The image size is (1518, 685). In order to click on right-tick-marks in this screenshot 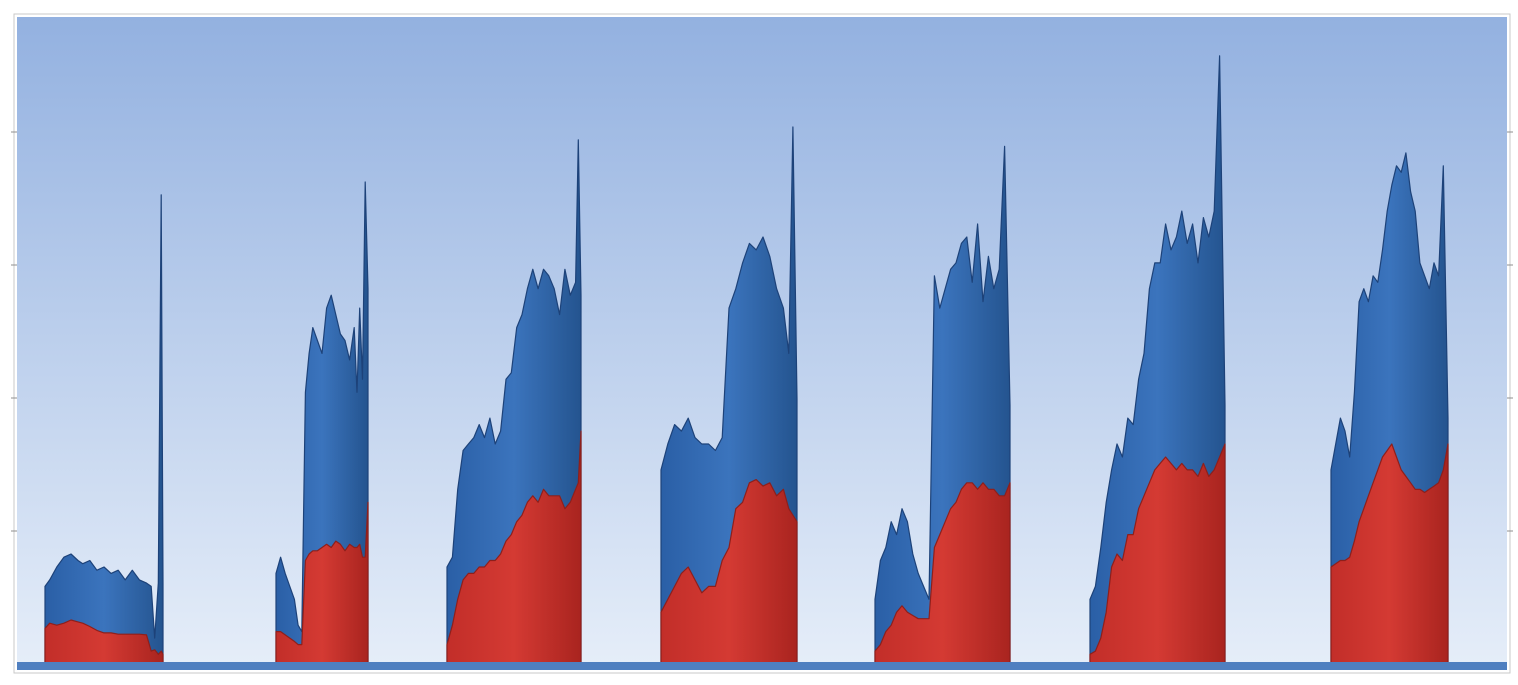, I will do `click(1510, 331)`.